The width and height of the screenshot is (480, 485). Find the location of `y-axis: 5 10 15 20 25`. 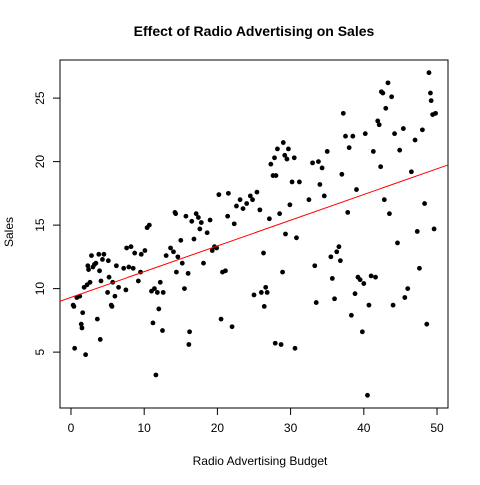

y-axis: 5 10 15 20 25 is located at coordinates (47, 223).